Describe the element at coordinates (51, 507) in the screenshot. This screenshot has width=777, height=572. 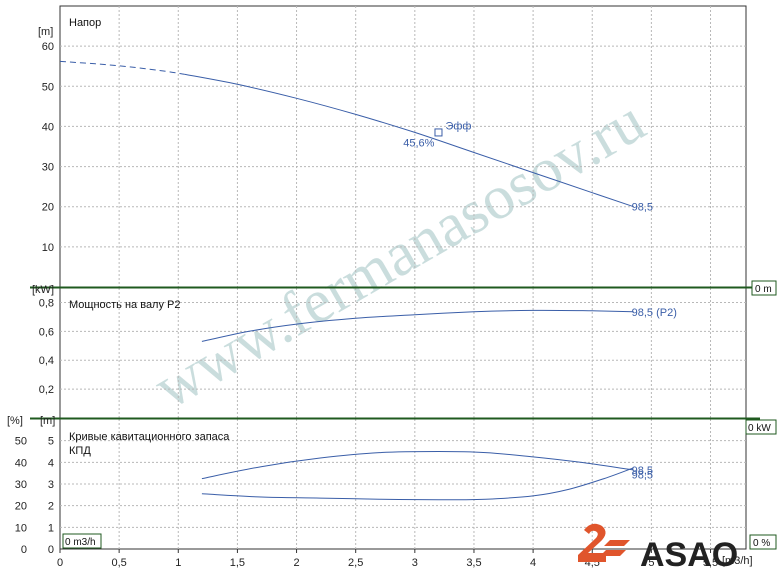
I see `y-tick-label-npsh: 2` at that location.